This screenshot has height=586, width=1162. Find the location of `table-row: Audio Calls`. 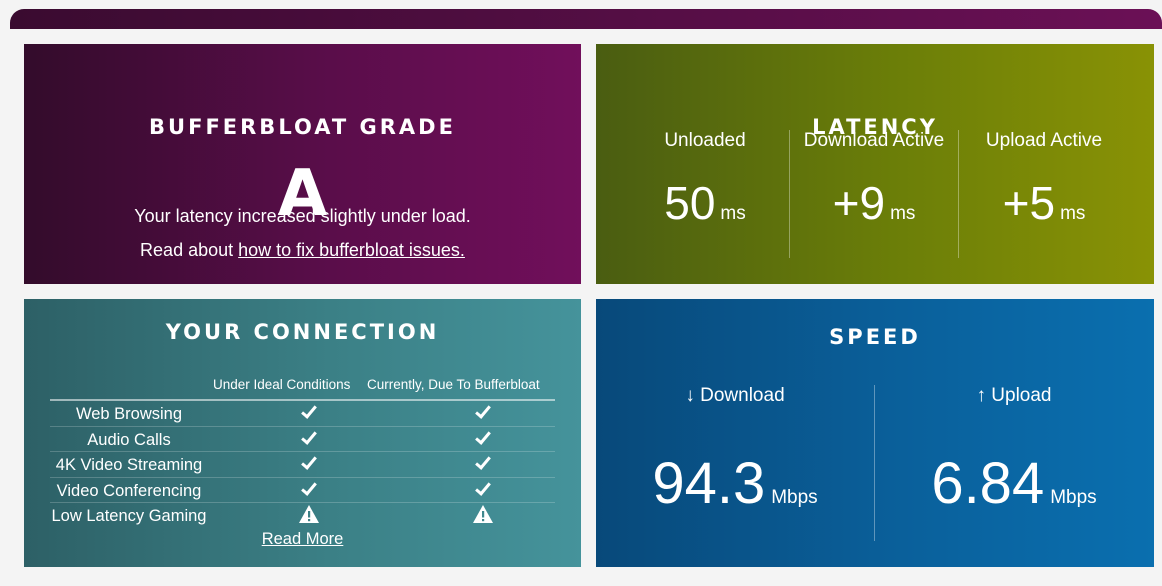

table-row: Audio Calls is located at coordinates (302, 439).